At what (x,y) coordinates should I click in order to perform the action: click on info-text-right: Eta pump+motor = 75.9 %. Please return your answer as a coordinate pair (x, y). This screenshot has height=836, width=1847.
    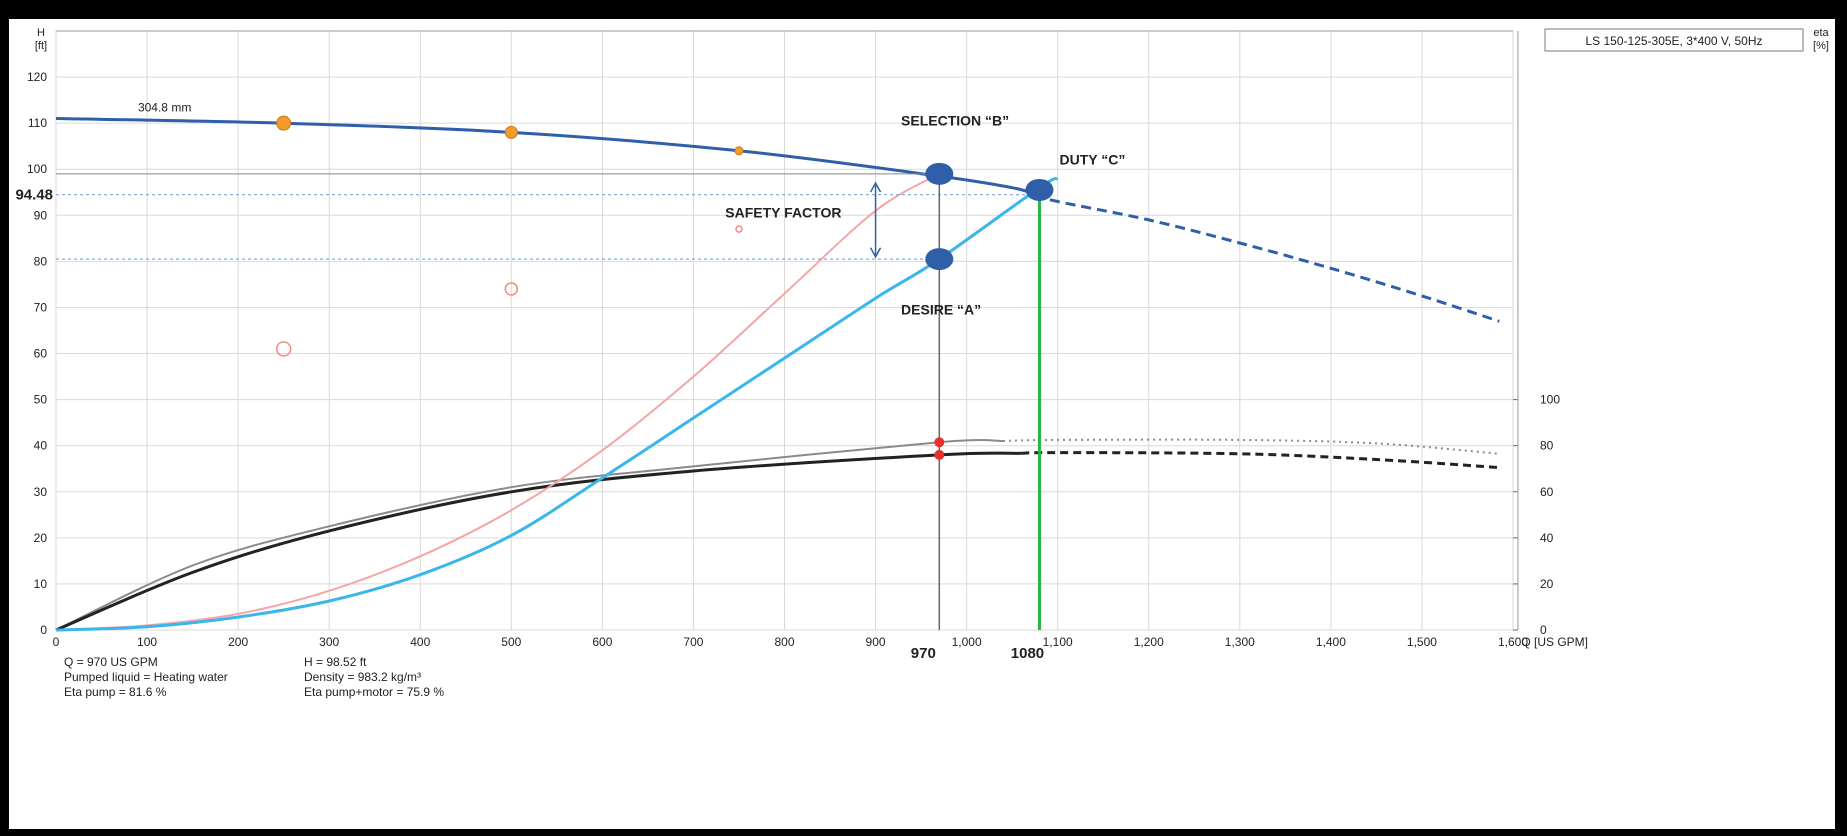
    Looking at the image, I should click on (374, 692).